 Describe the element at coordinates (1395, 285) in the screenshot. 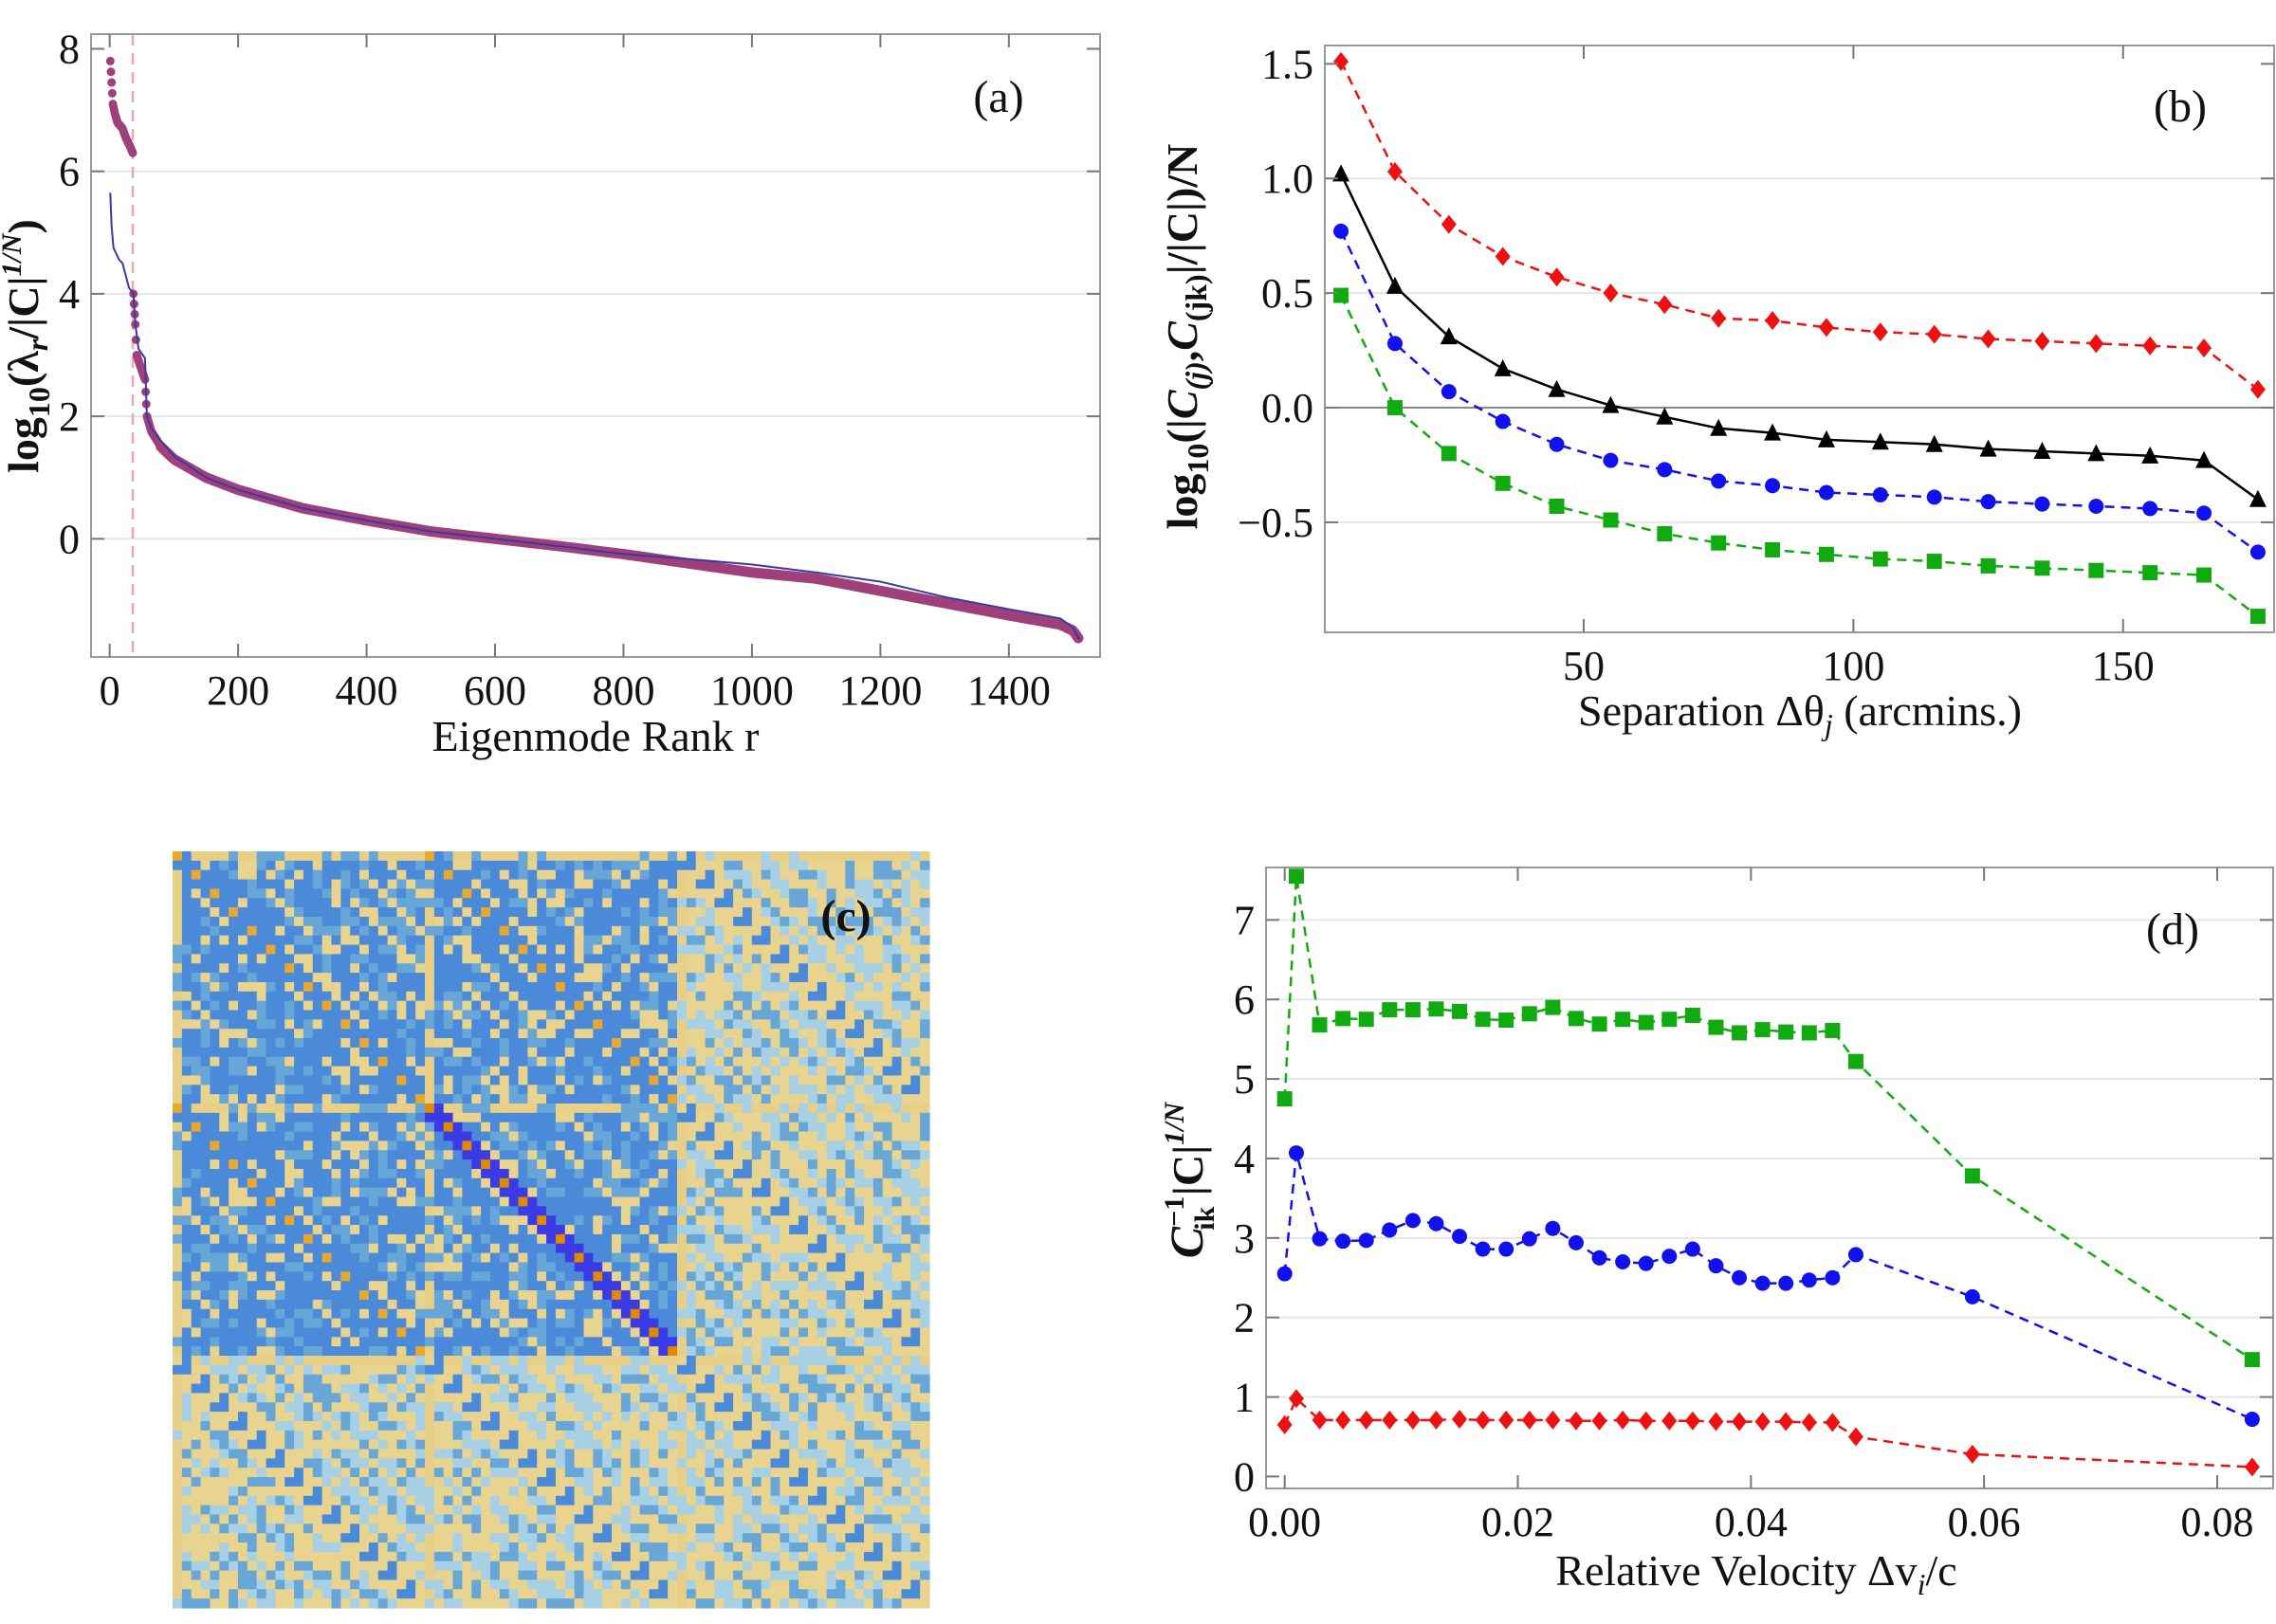

I see `triangle-marker` at that location.